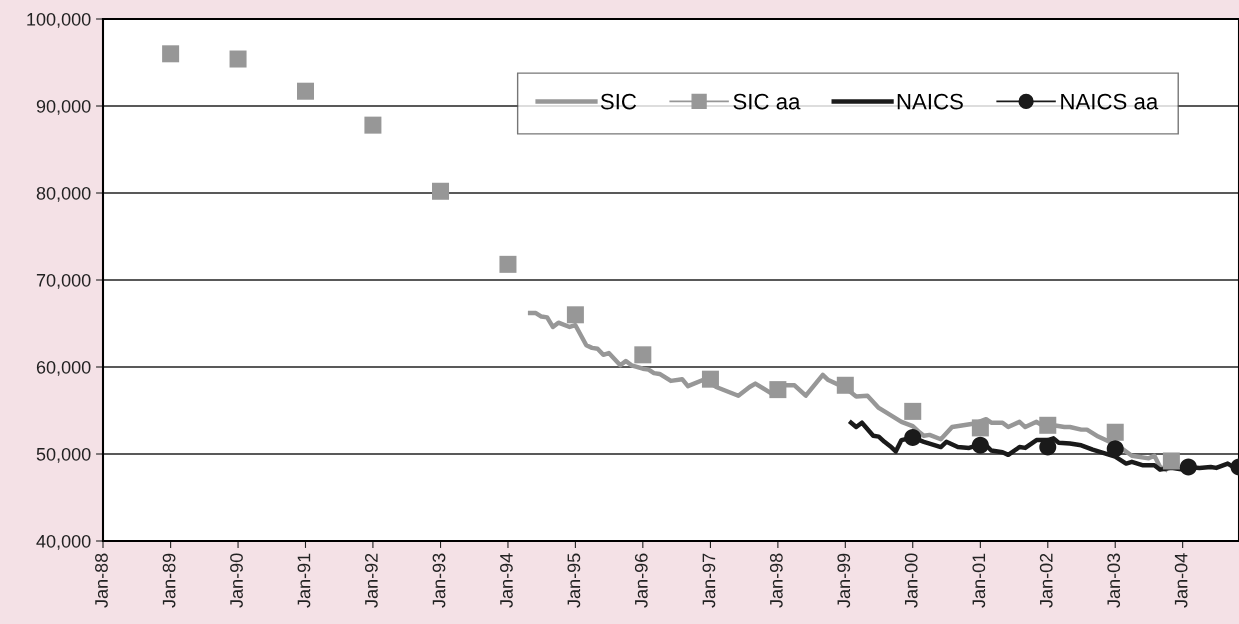  I want to click on x-tick-label: Jan-99, so click(844, 580).